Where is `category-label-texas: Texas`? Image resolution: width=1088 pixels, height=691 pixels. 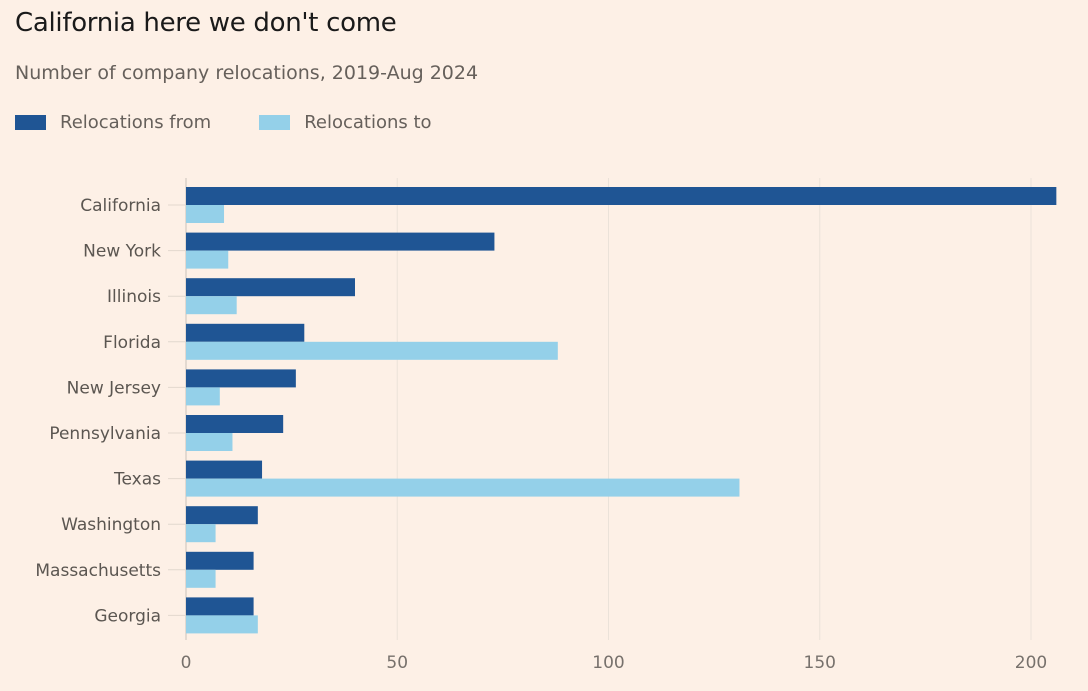
category-label-texas: Texas is located at coordinates (137, 480).